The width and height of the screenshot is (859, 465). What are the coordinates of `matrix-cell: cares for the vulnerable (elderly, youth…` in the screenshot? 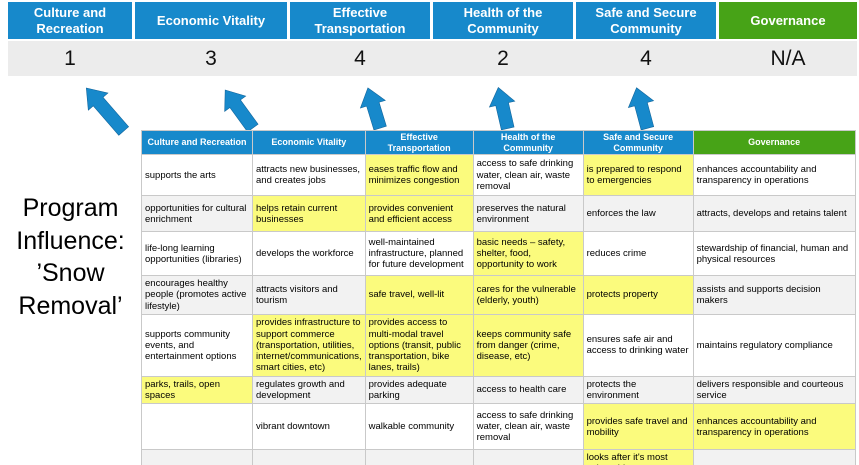 It's located at (528, 295).